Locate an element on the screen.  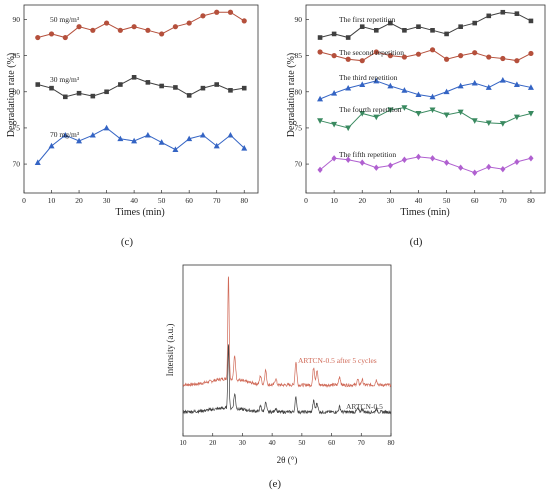
panel-d-x-tick-label: 60 is located at coordinates (475, 200).